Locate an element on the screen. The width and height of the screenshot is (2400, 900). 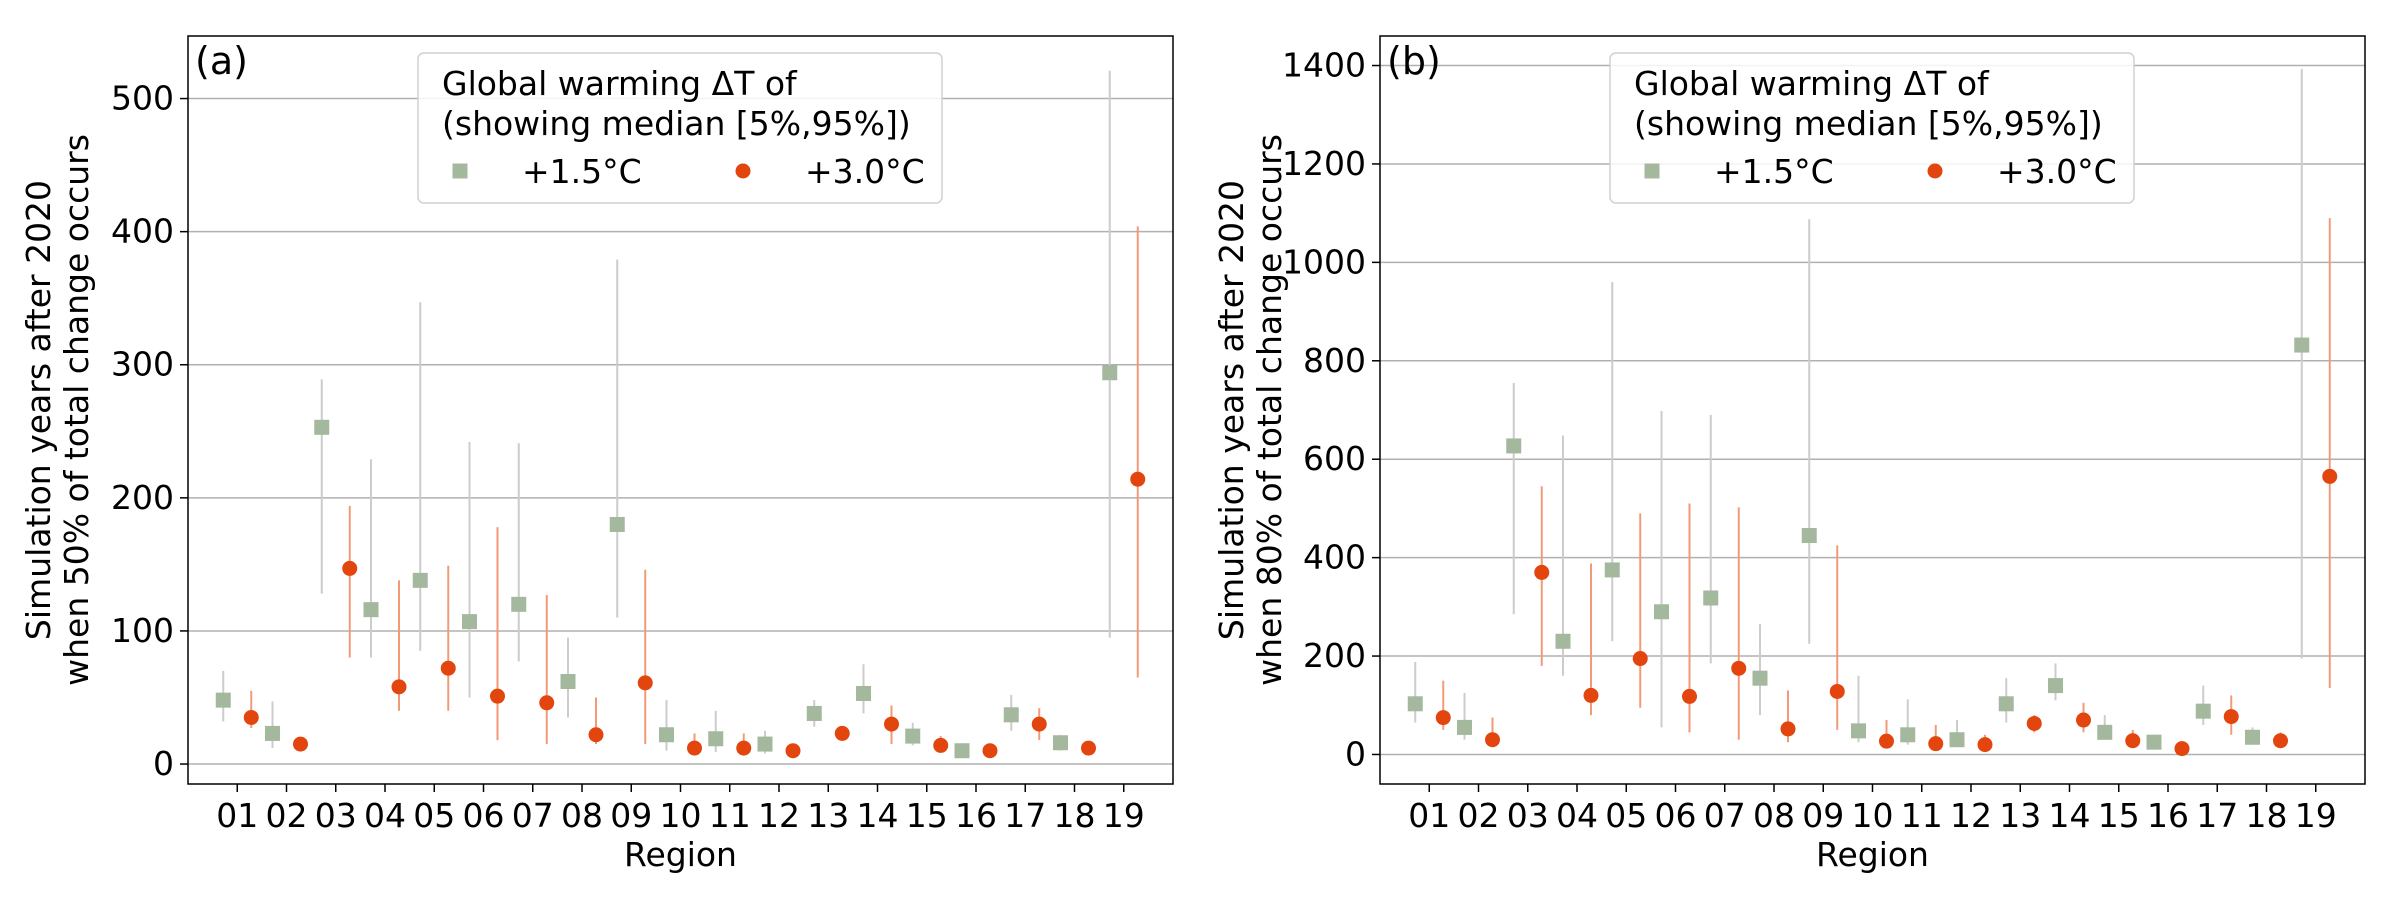
legend-entry-label: +1.5°C is located at coordinates (1774, 171).